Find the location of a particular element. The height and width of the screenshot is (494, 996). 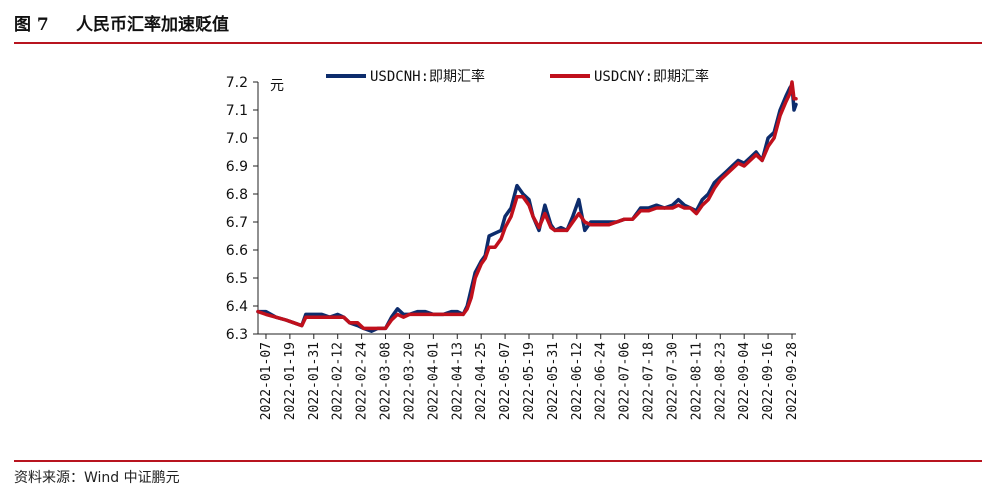

x-tick-label: 2022-03-20 is located at coordinates (409, 381).